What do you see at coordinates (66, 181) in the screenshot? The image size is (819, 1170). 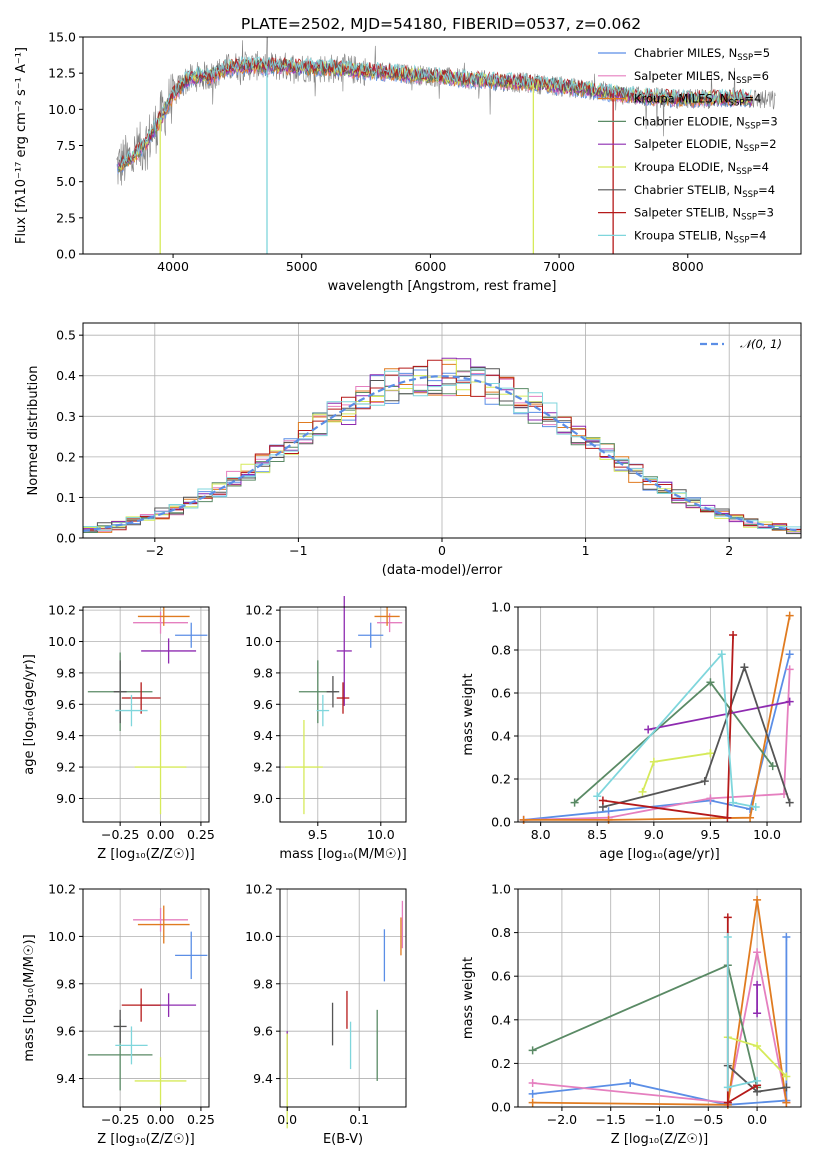 I see `y-tick-label: 5.0` at bounding box center [66, 181].